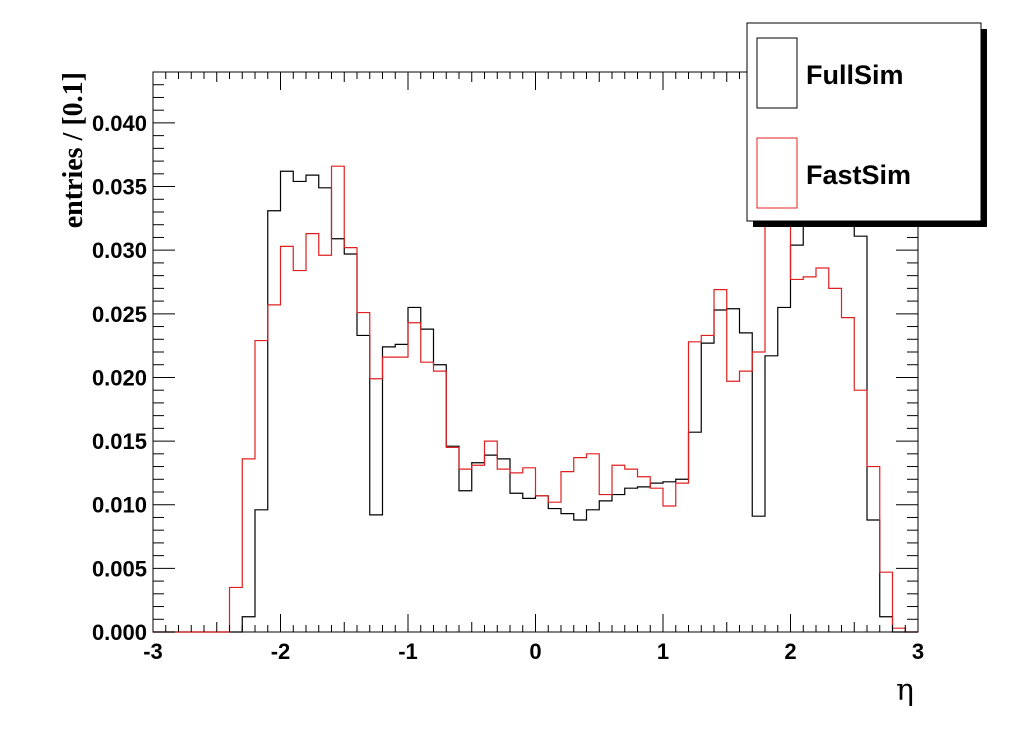  I want to click on x-axis-title: η, so click(905, 690).